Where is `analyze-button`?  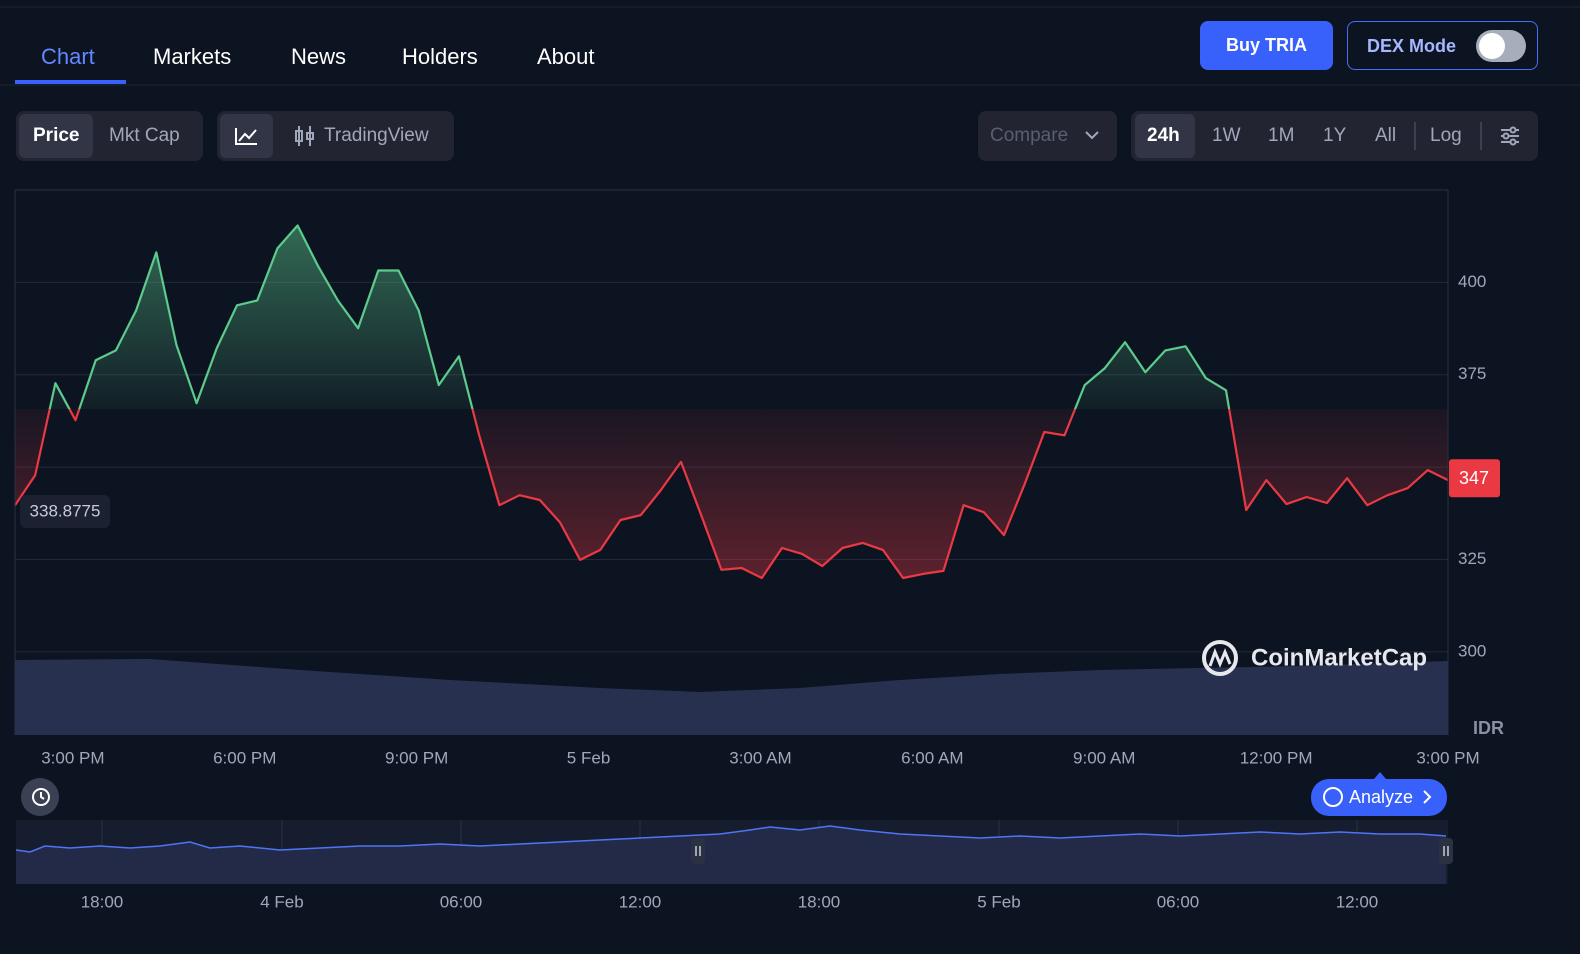 analyze-button is located at coordinates (1379, 797).